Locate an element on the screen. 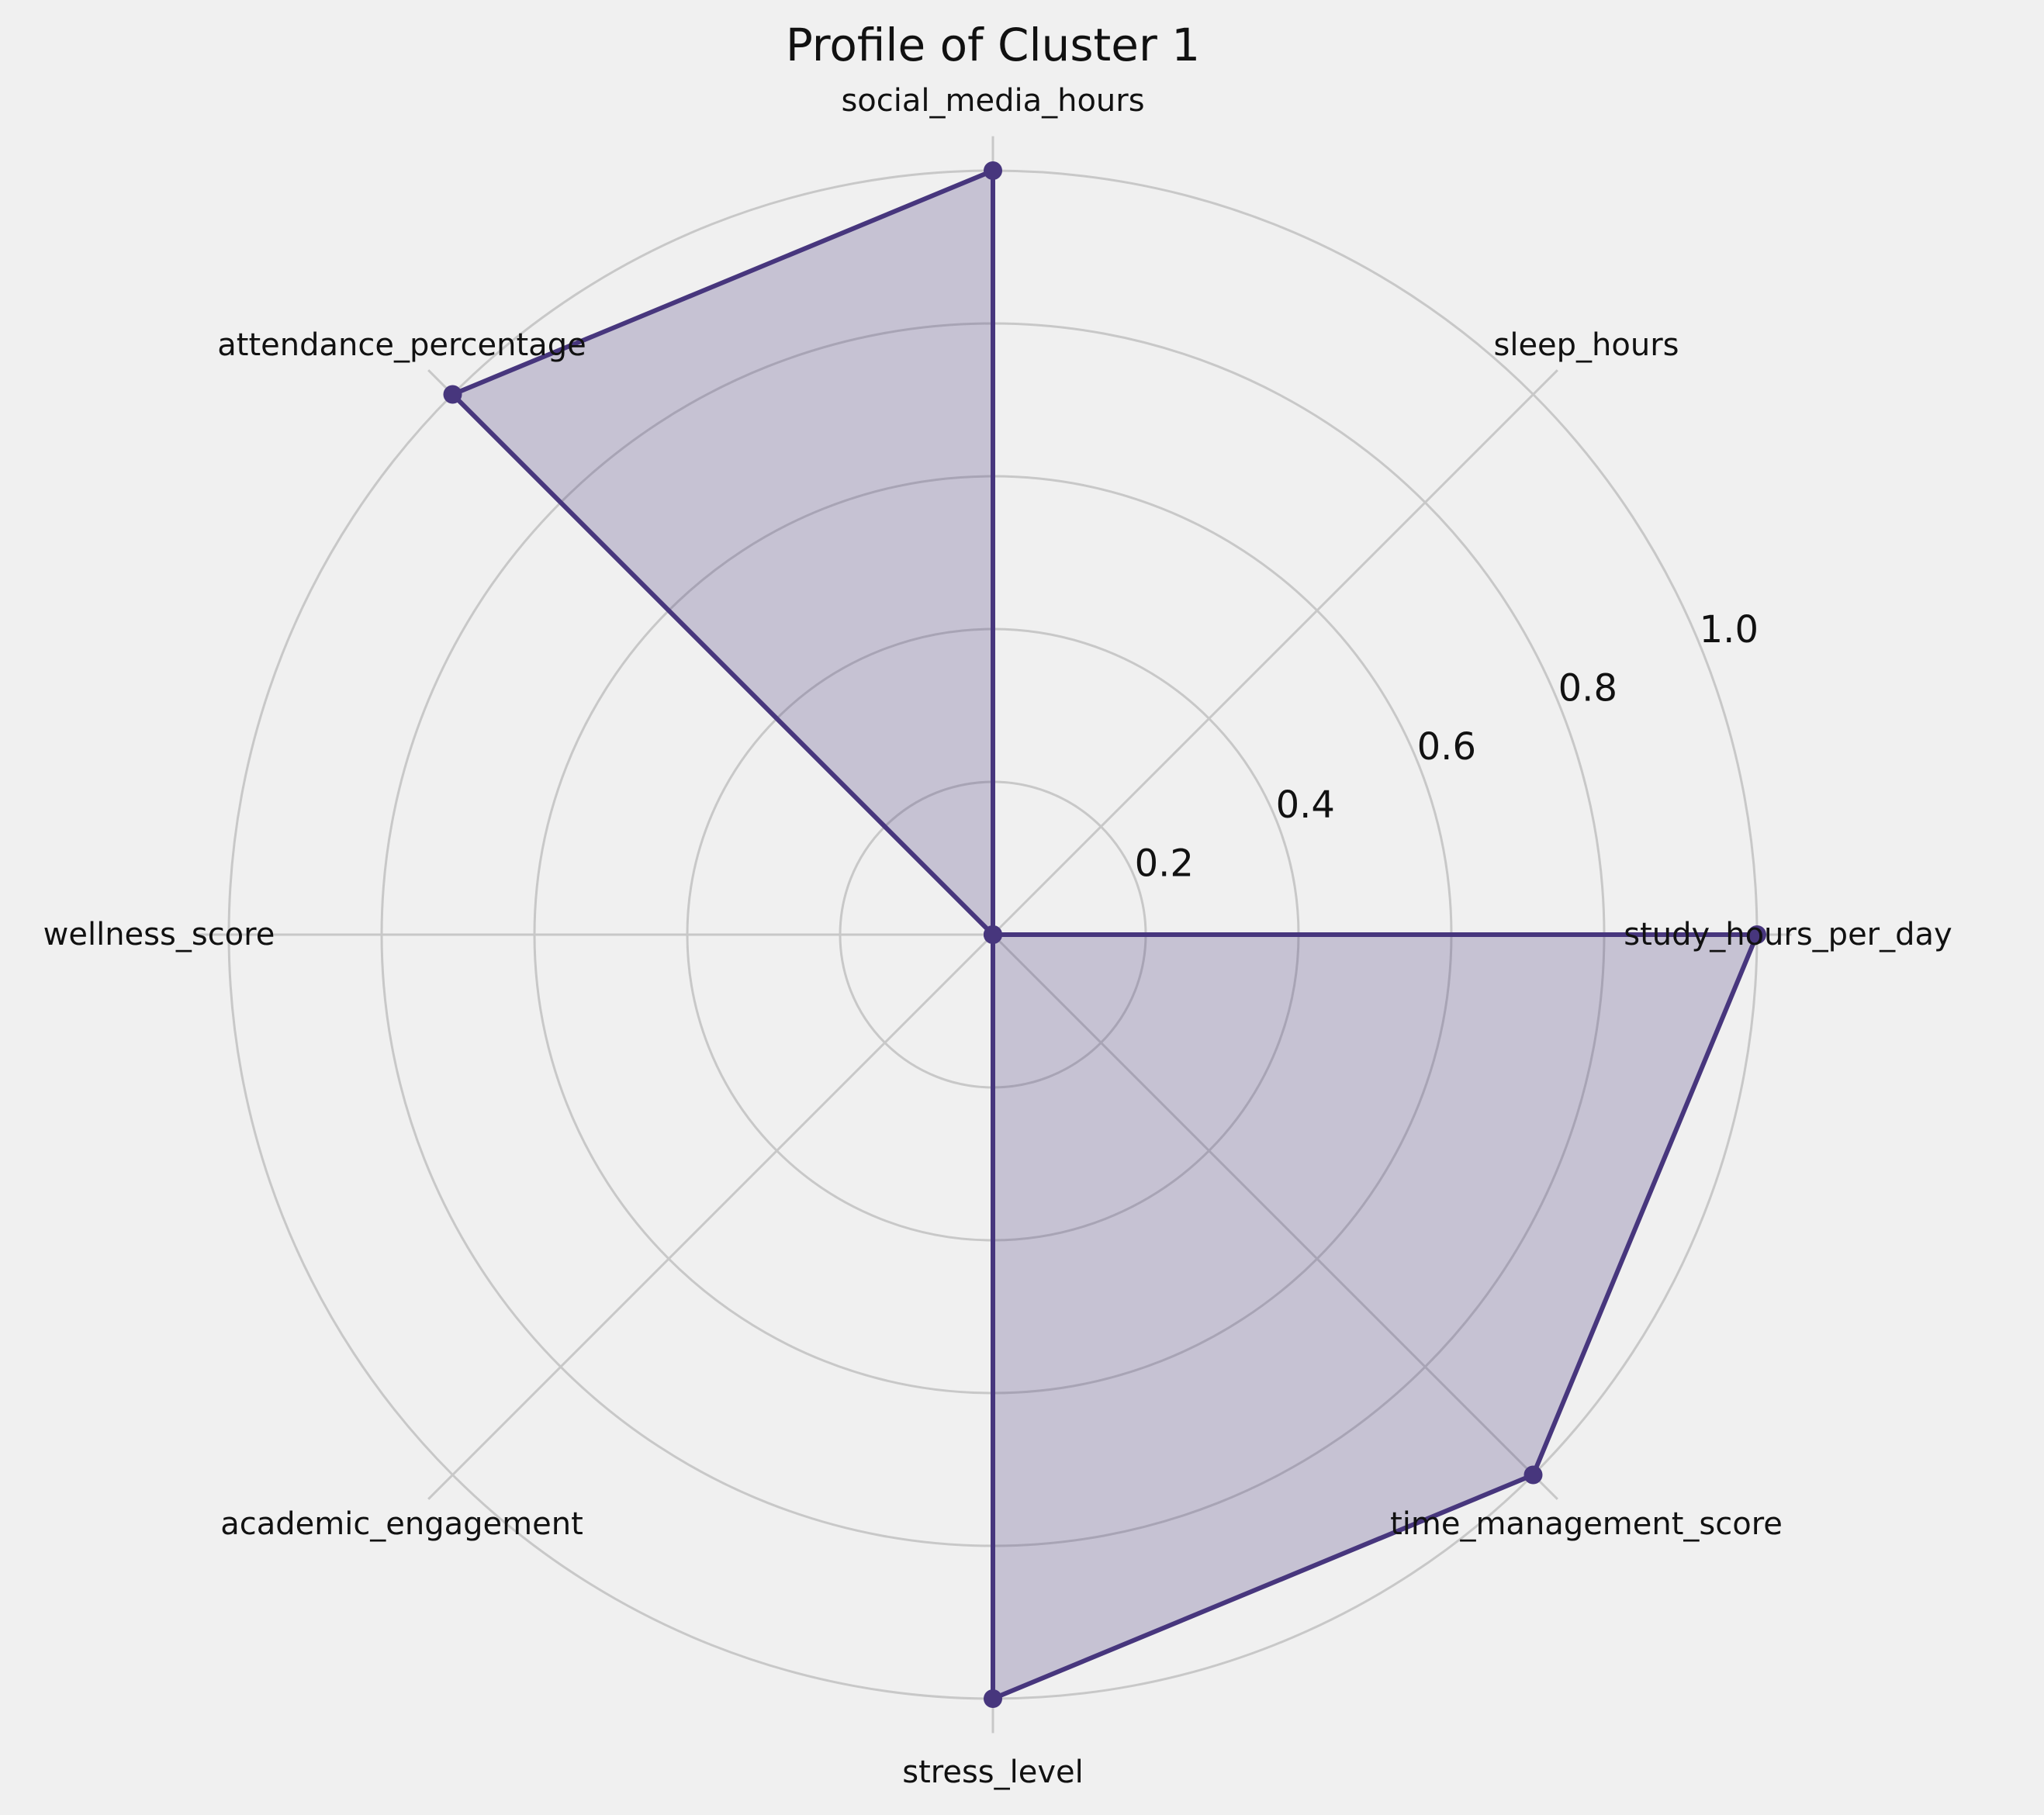 Image resolution: width=2044 pixels, height=1815 pixels. radial-tick-labels: 0.2 0.4 0.6 0.8 1.0 is located at coordinates (1447, 747).